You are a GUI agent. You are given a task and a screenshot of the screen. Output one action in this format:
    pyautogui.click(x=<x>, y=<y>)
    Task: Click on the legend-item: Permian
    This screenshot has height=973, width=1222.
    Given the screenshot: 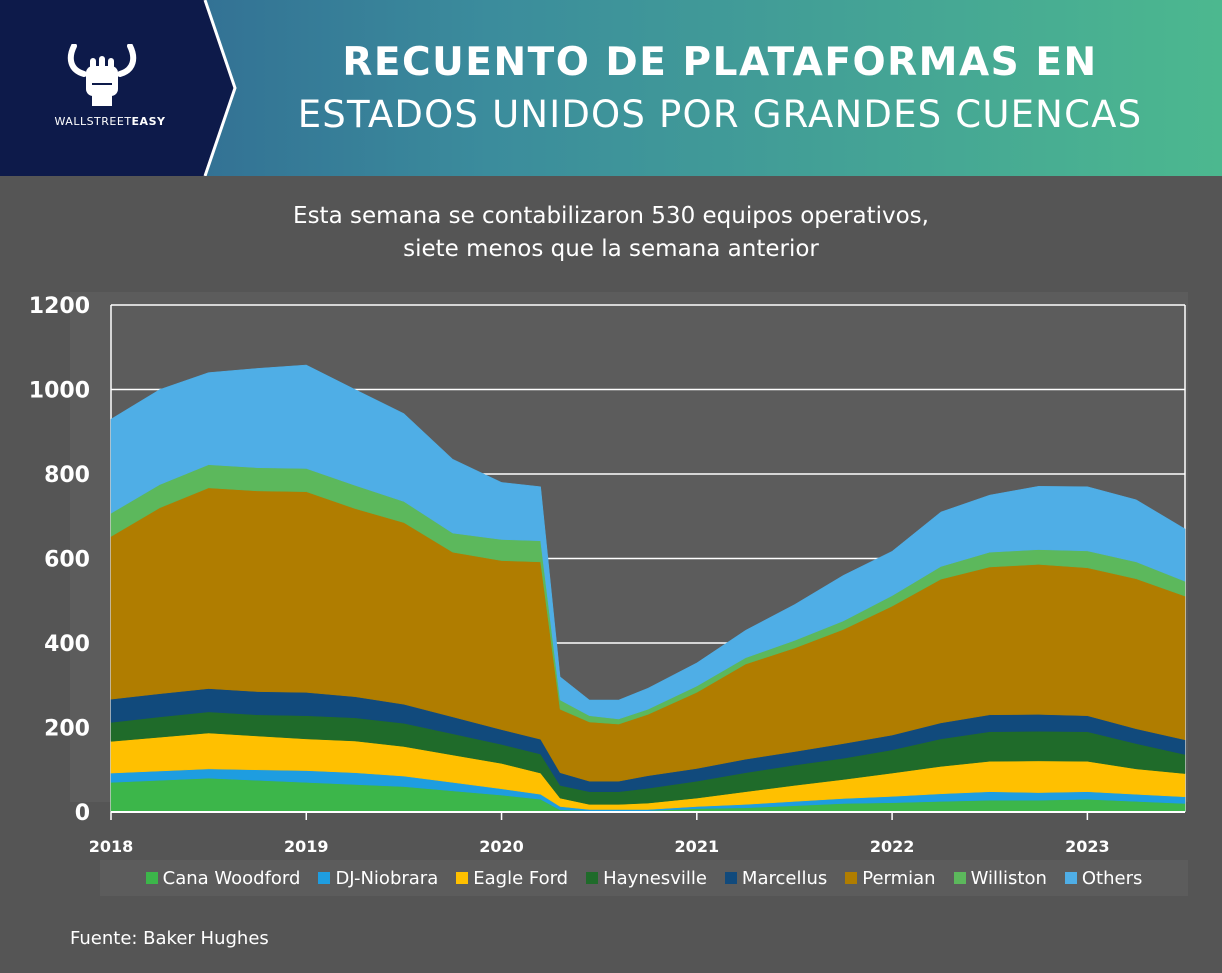 What is the action you would take?
    pyautogui.click(x=890, y=878)
    